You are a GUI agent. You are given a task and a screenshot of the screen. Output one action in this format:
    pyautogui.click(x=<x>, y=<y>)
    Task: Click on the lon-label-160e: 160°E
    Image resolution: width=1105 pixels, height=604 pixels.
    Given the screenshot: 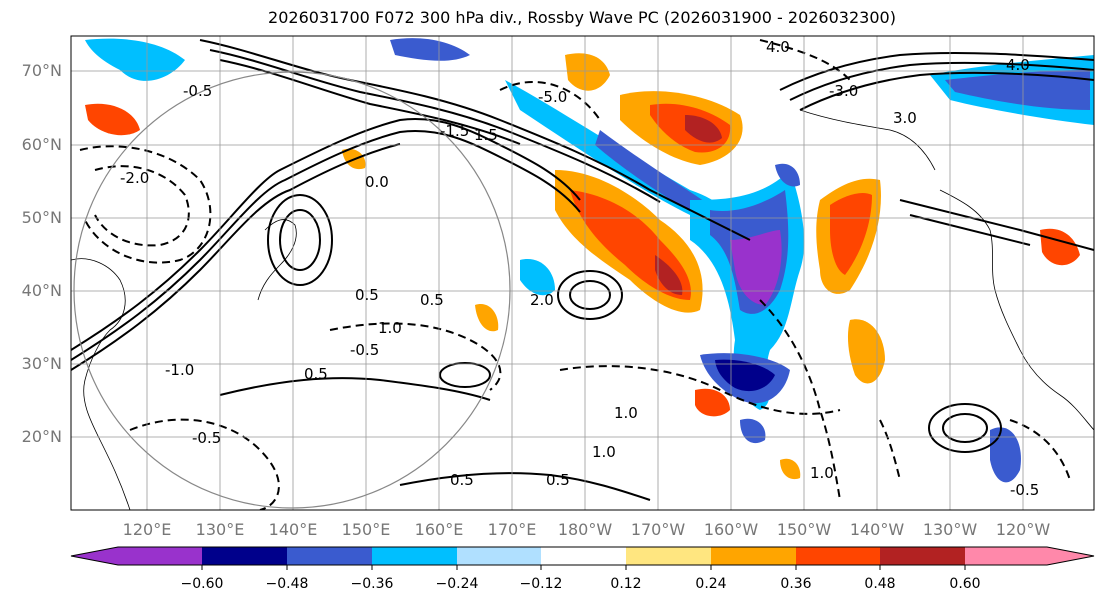 What is the action you would take?
    pyautogui.click(x=439, y=529)
    